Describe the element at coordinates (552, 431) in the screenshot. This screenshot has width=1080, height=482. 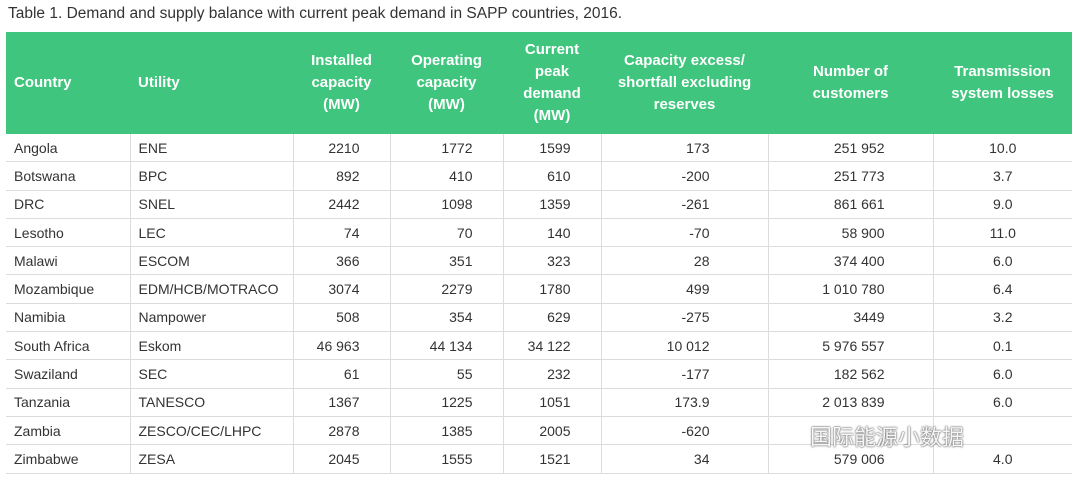
I see `table-cell: 2005` at that location.